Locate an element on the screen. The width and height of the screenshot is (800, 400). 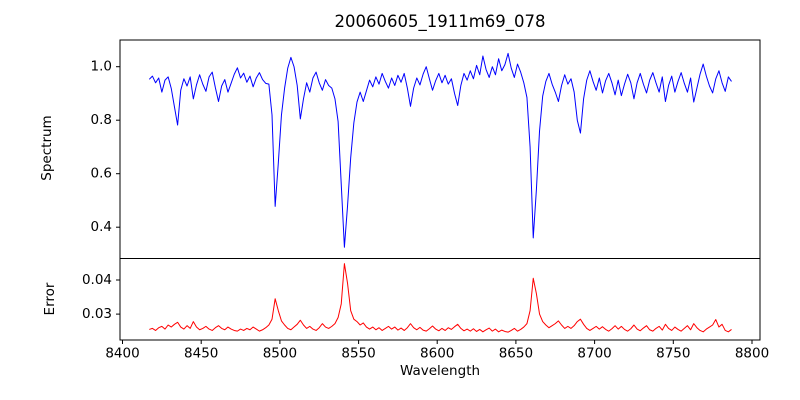
spectrum-y-tick-label: 1.0 is located at coordinates (101, 67).